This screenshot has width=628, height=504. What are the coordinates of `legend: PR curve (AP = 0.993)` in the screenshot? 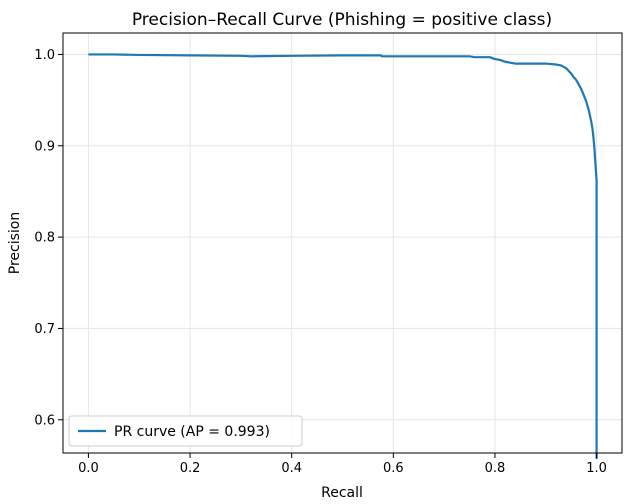 It's located at (185, 431).